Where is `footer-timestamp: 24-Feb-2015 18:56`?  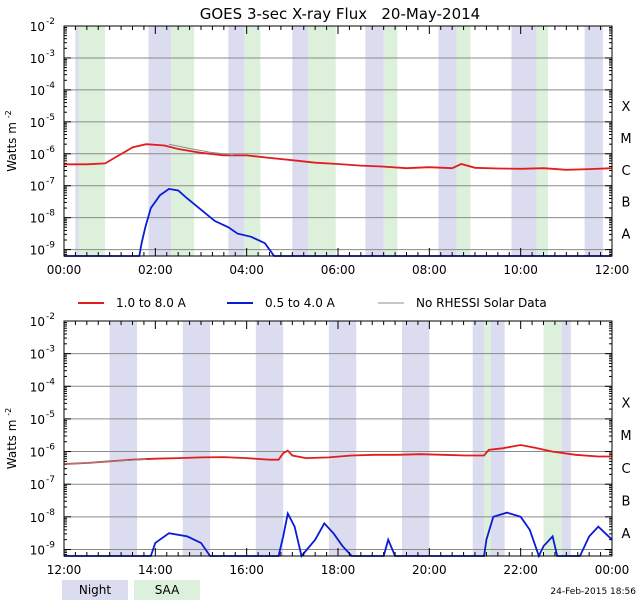 footer-timestamp: 24-Feb-2015 18:56 is located at coordinates (593, 592).